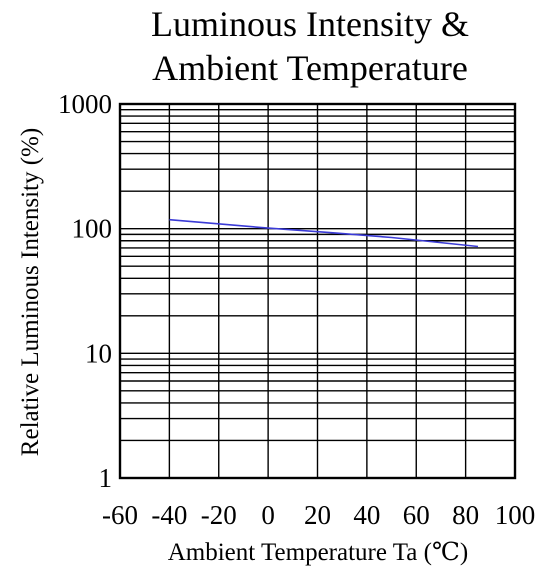  What do you see at coordinates (310, 68) in the screenshot?
I see `chart-title-line-2: Ambient Temperature` at bounding box center [310, 68].